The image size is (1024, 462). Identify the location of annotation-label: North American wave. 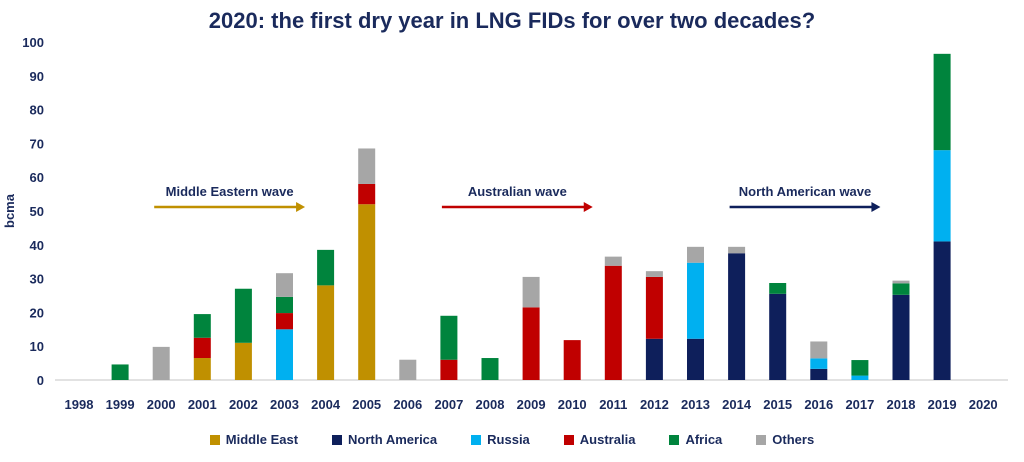
(805, 191).